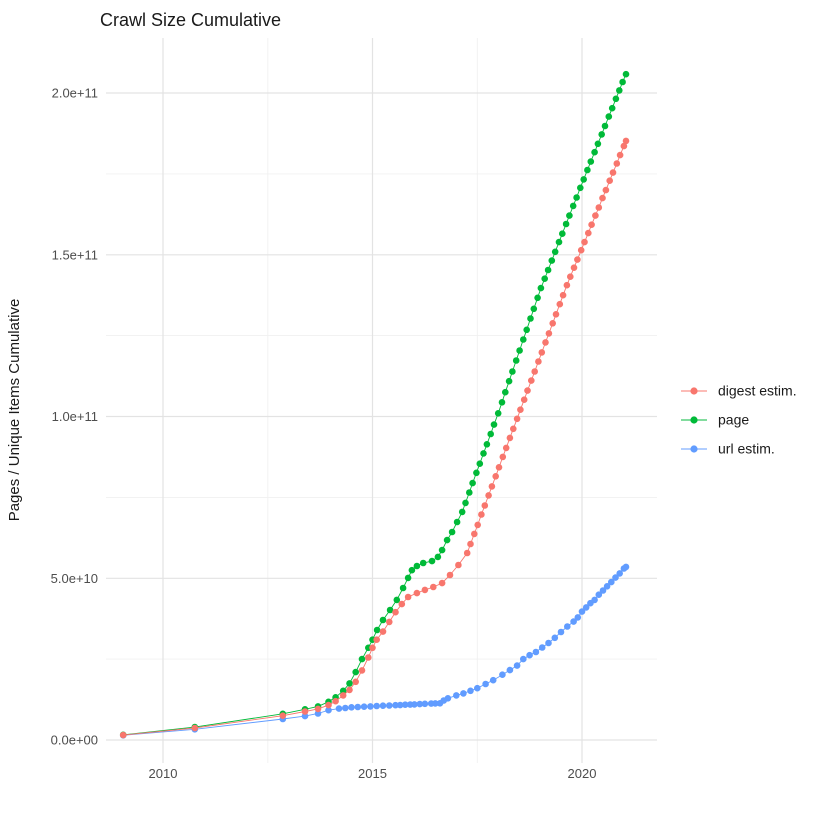 The width and height of the screenshot is (826, 832). Describe the element at coordinates (757, 391) in the screenshot. I see `legend-label-digest-estim: digest estim.` at that location.